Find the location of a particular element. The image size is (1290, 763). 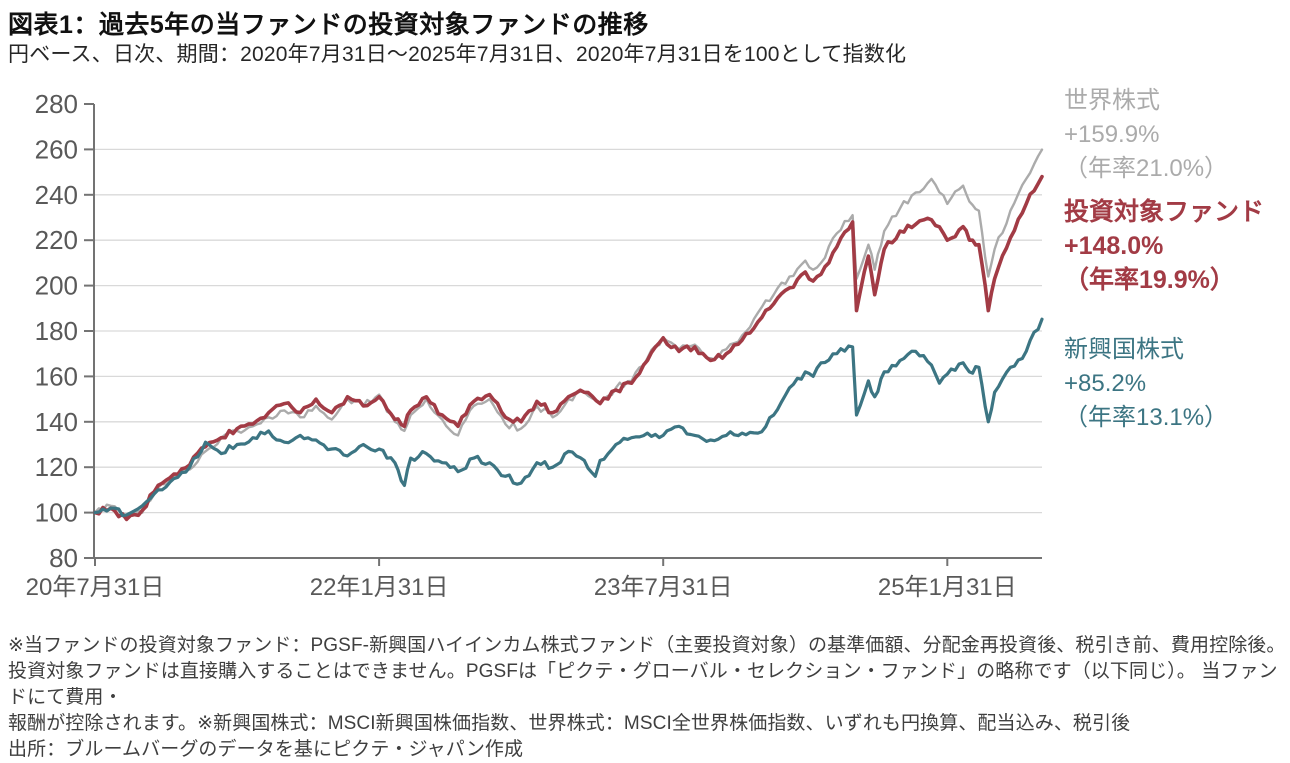

y-tick-label-240: 240 is located at coordinates (56, 195).